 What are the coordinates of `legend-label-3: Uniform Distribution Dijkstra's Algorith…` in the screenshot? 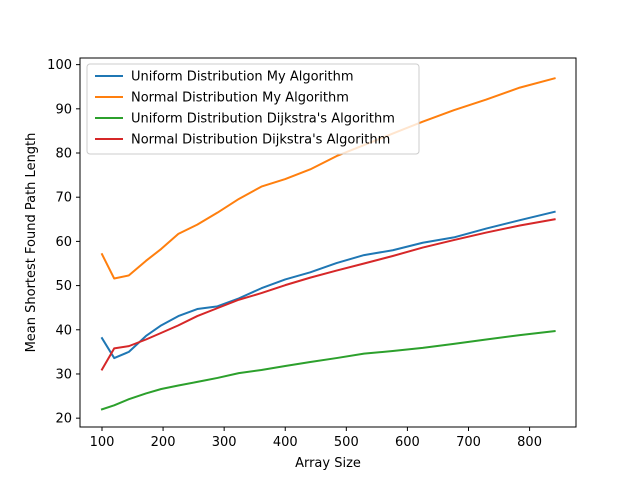 It's located at (263, 119).